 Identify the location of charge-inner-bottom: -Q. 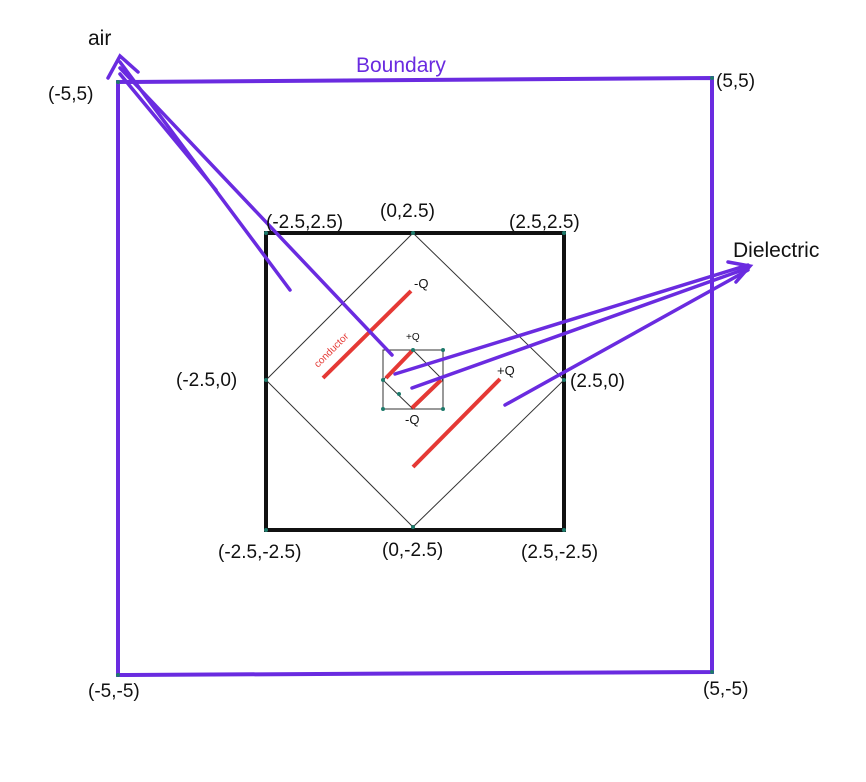
(412, 419).